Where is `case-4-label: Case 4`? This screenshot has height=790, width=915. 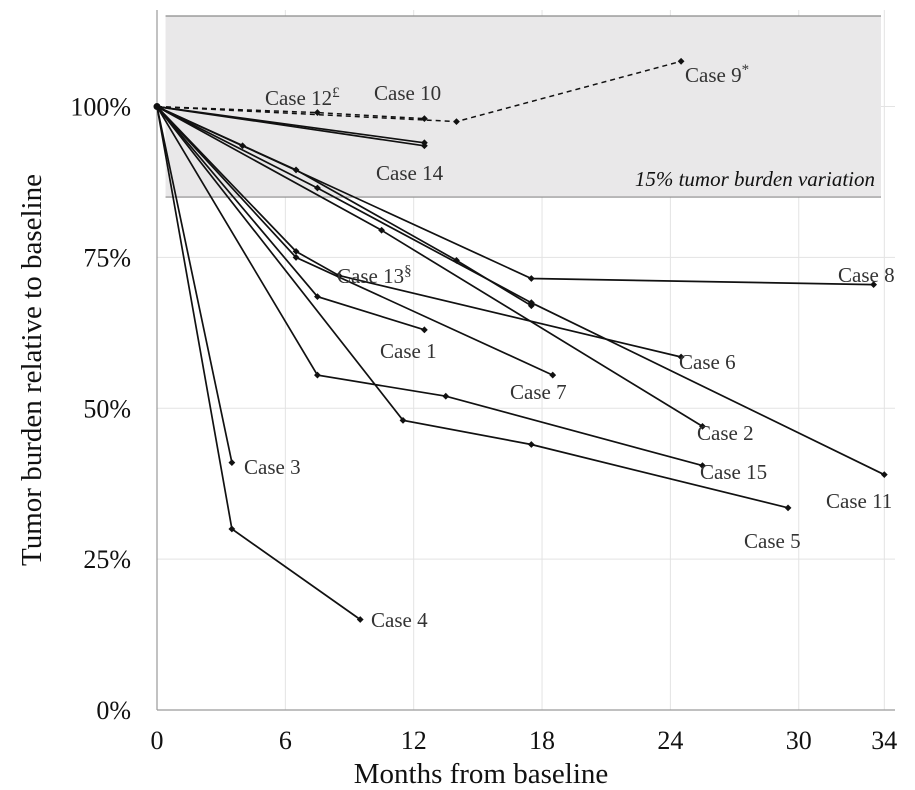
case-4-label: Case 4 is located at coordinates (399, 620).